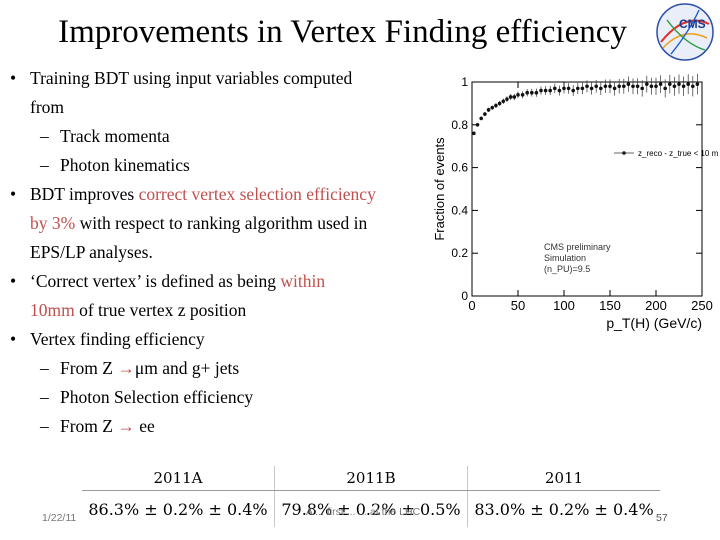 The width and height of the screenshot is (720, 540). I want to click on plot-annotation: (n_PU)=9.5, so click(567, 269).